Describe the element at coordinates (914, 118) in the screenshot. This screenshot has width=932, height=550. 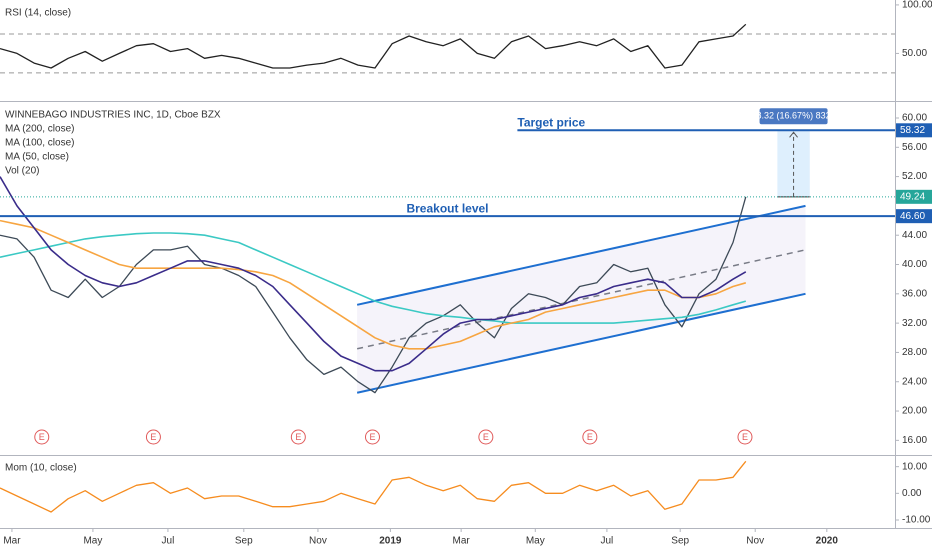
I see `y-tick-label: 60.00` at that location.